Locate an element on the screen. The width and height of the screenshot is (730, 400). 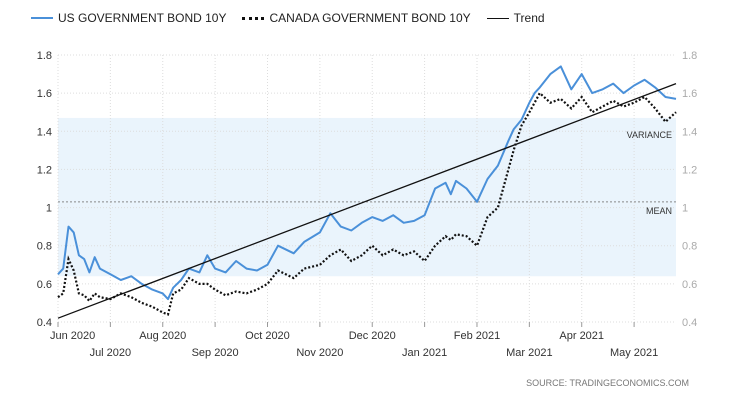
legend-swatch-trend is located at coordinates (497, 18).